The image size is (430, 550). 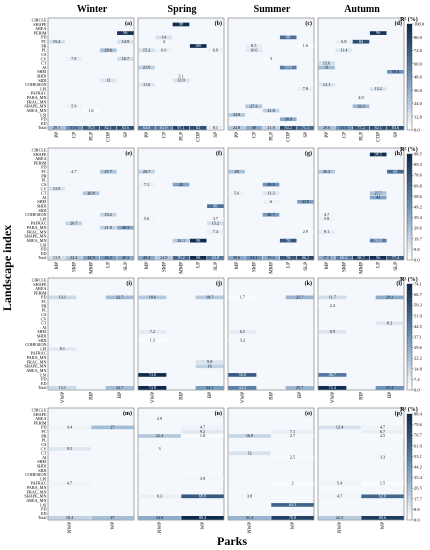 I want to click on colorbar-tick-label: 9.8, so click(x=417, y=249).